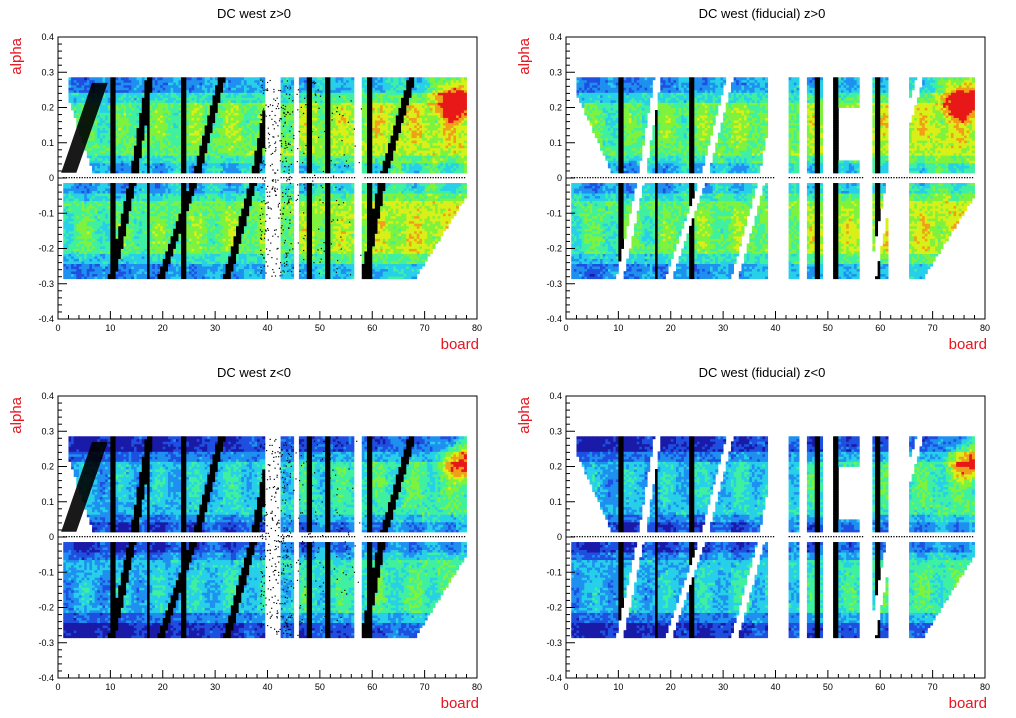  What do you see at coordinates (84, 486) in the screenshot?
I see `edge-wedge` at bounding box center [84, 486].